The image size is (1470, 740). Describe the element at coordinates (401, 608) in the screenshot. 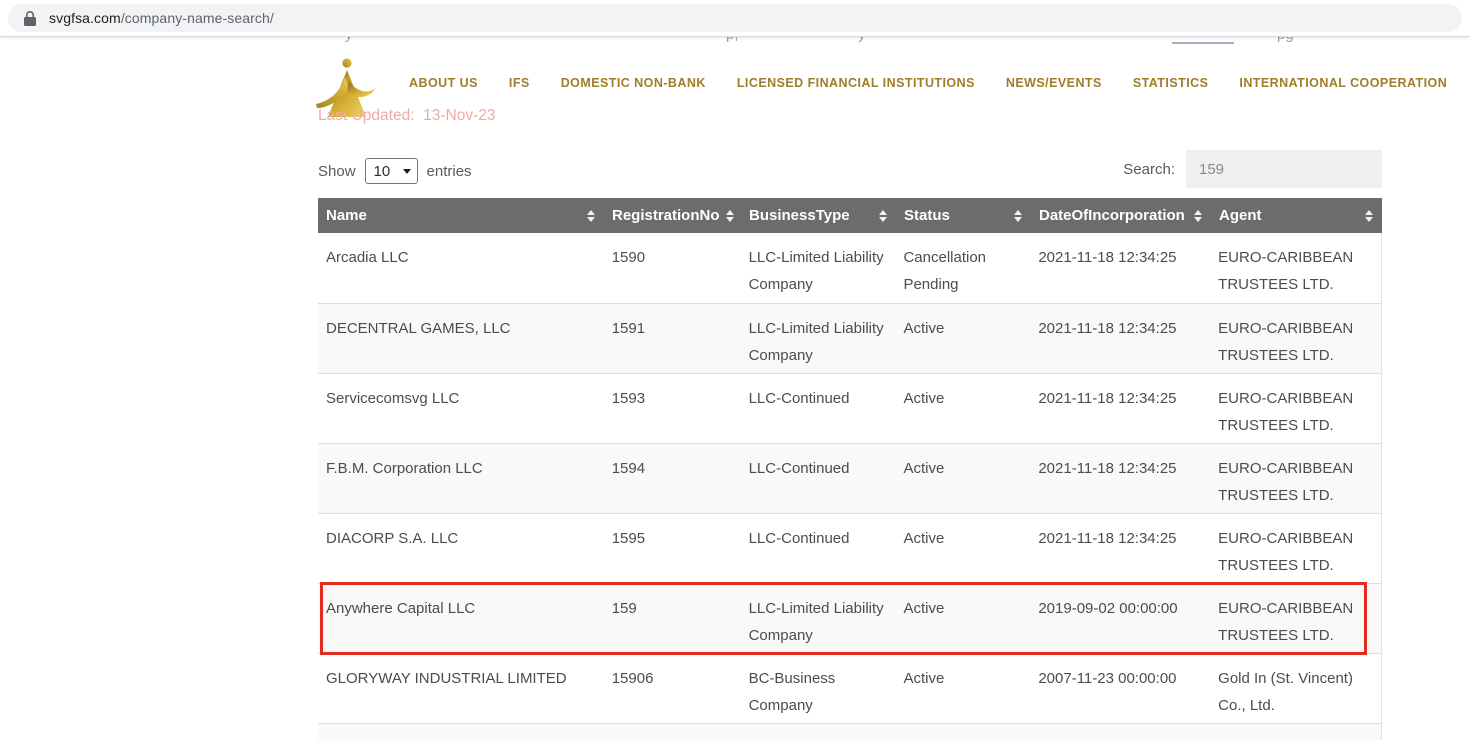

I see `cell-name: Anywhere Capital LLC` at that location.